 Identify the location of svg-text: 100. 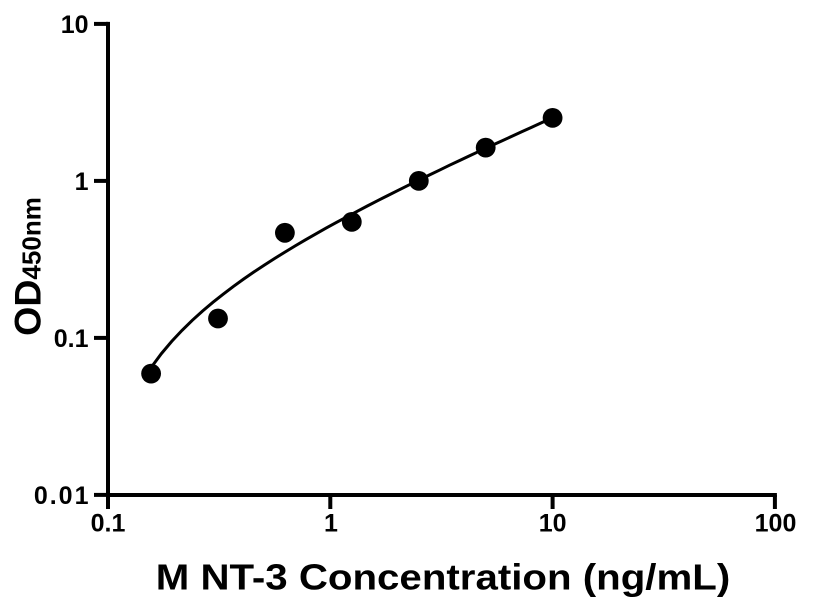
(776, 524).